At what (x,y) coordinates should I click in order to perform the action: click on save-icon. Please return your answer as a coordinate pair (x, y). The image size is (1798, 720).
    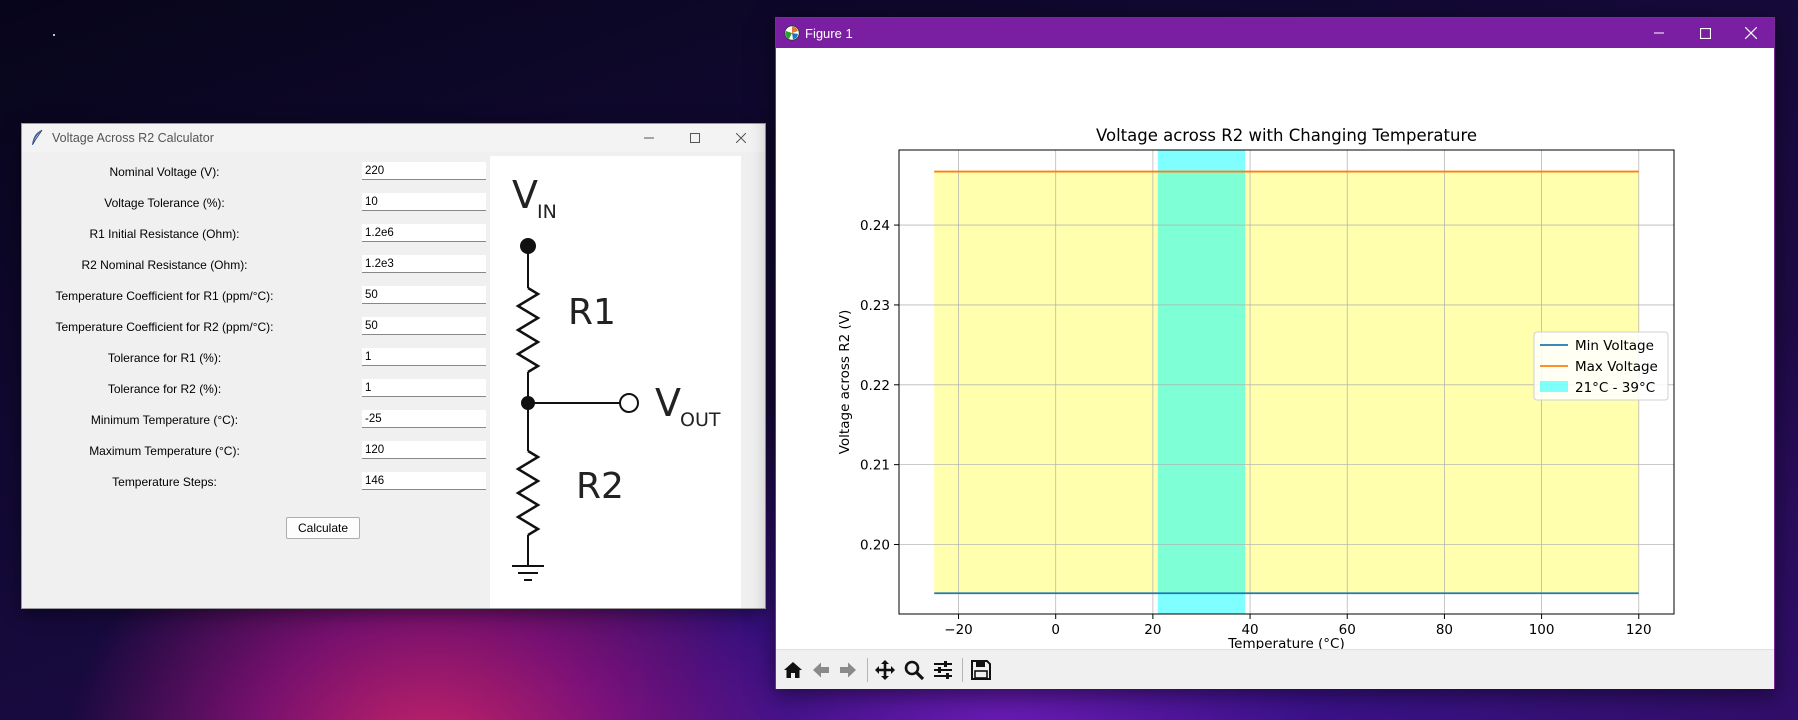
    Looking at the image, I should click on (981, 670).